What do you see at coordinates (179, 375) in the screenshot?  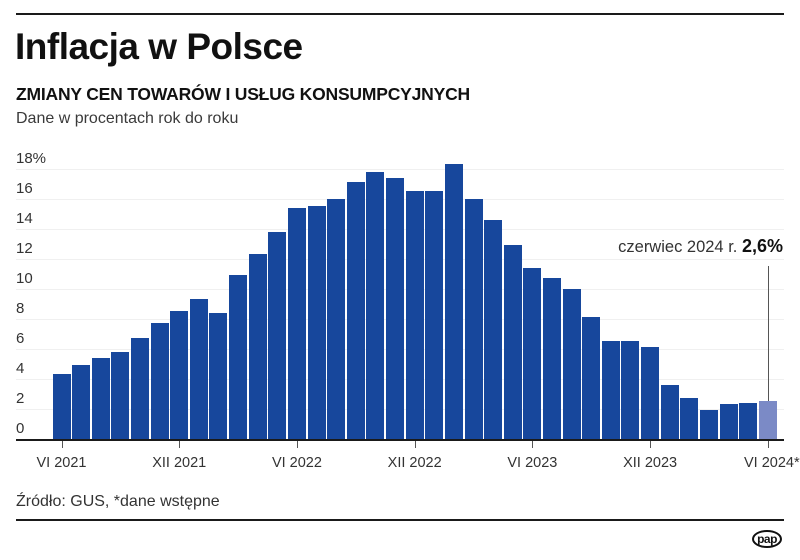 I see `bar-xii-2021` at bounding box center [179, 375].